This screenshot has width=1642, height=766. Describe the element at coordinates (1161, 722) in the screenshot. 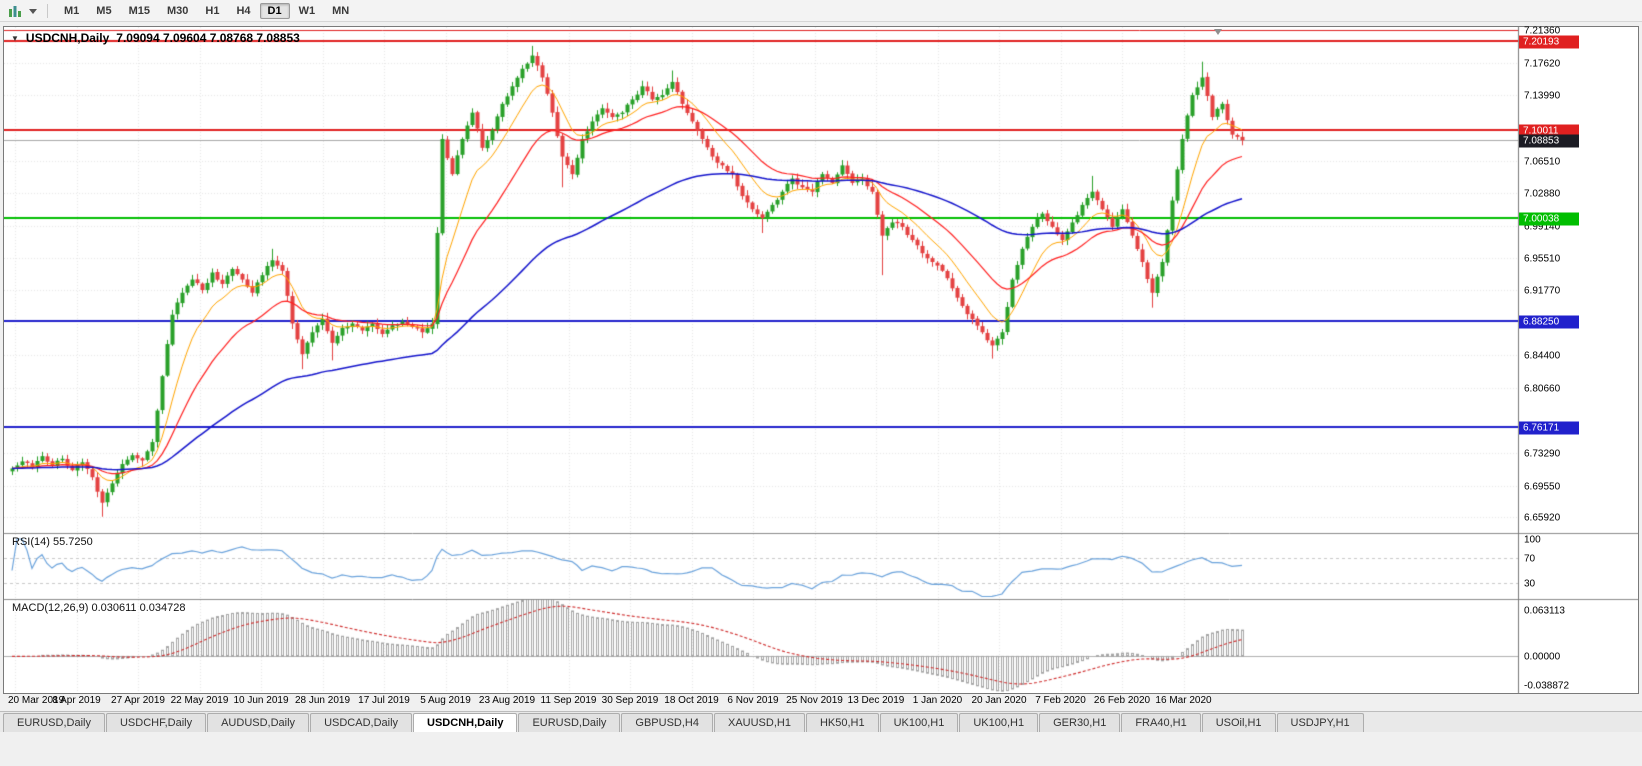

I see `chart-tab-fra40-h1: FRA40,H1` at that location.